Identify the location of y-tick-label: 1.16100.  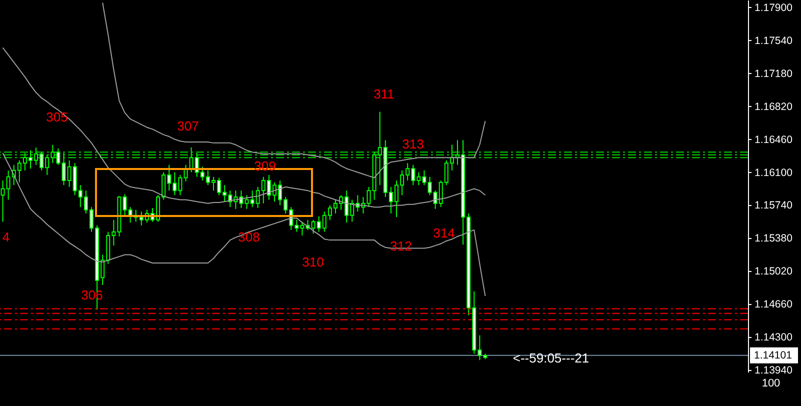
(773, 172).